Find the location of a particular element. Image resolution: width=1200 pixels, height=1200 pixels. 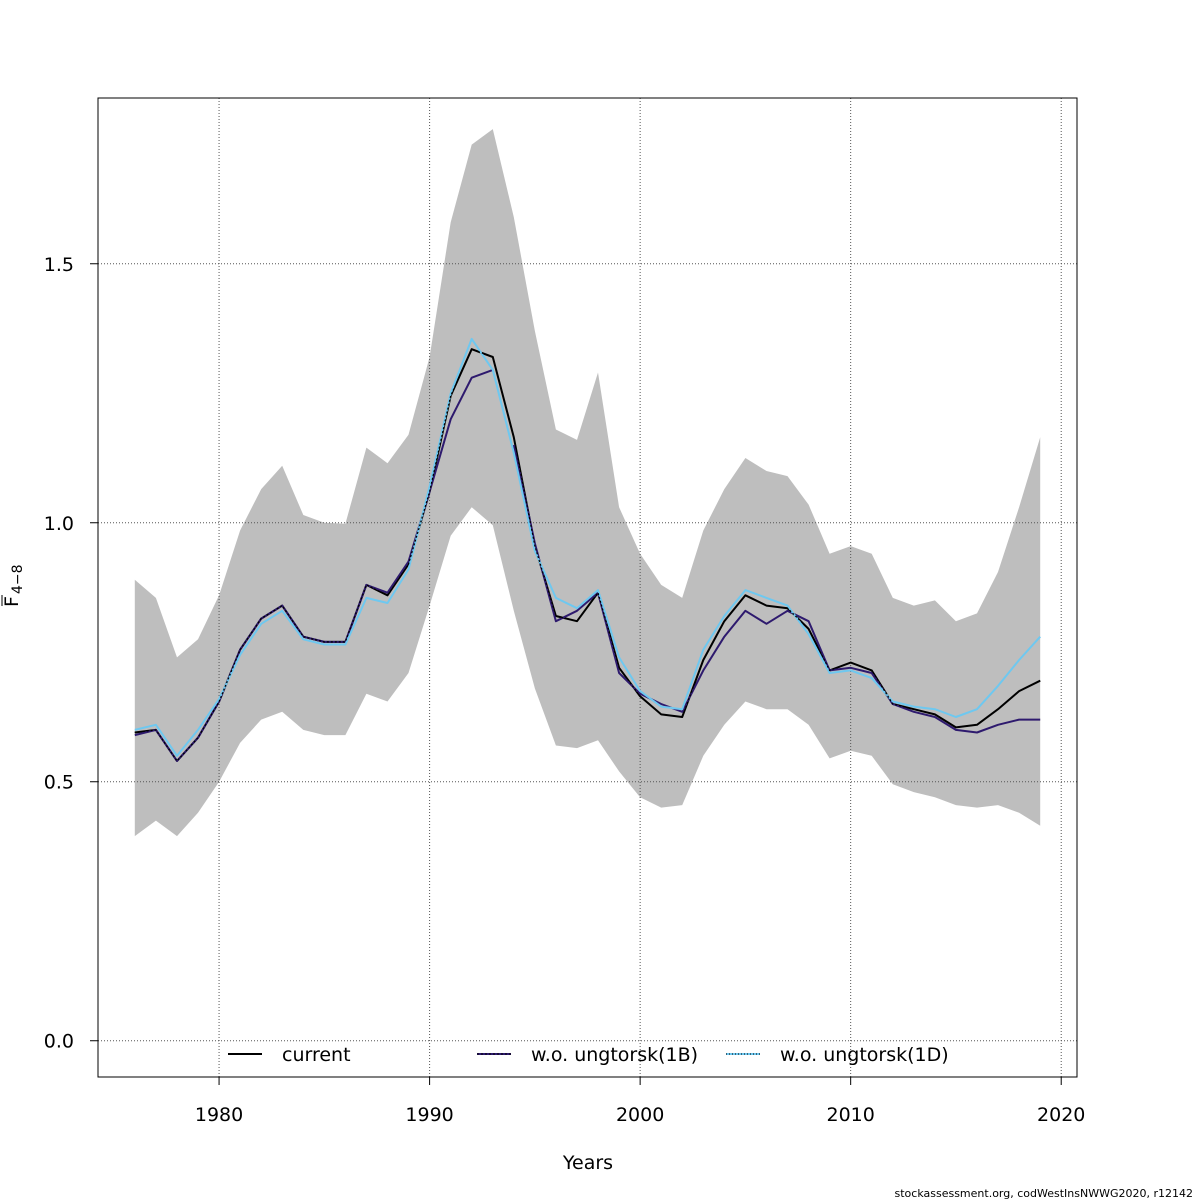

x-tick-label-2010: 2010 is located at coordinates (850, 1115).